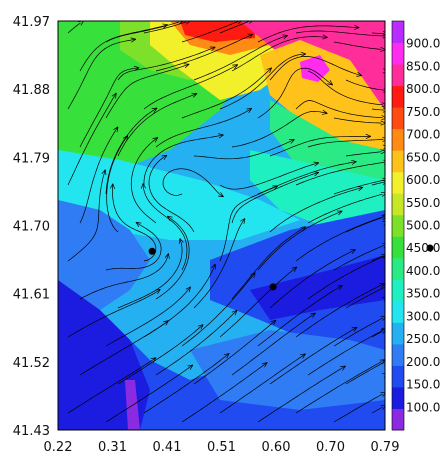  Describe the element at coordinates (423, 203) in the screenshot. I see `colorbar-tick-label: 550.0` at that location.